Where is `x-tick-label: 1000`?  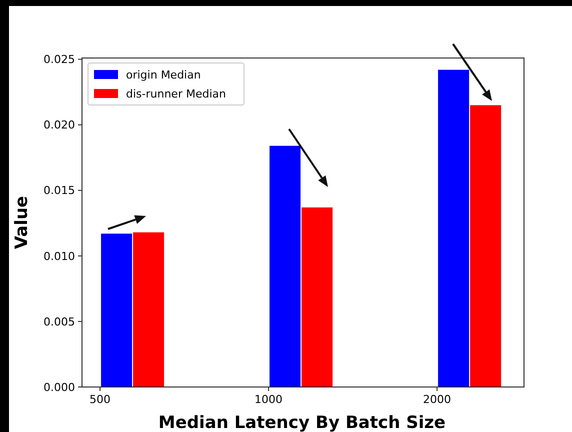 x-tick-label: 1000 is located at coordinates (268, 399).